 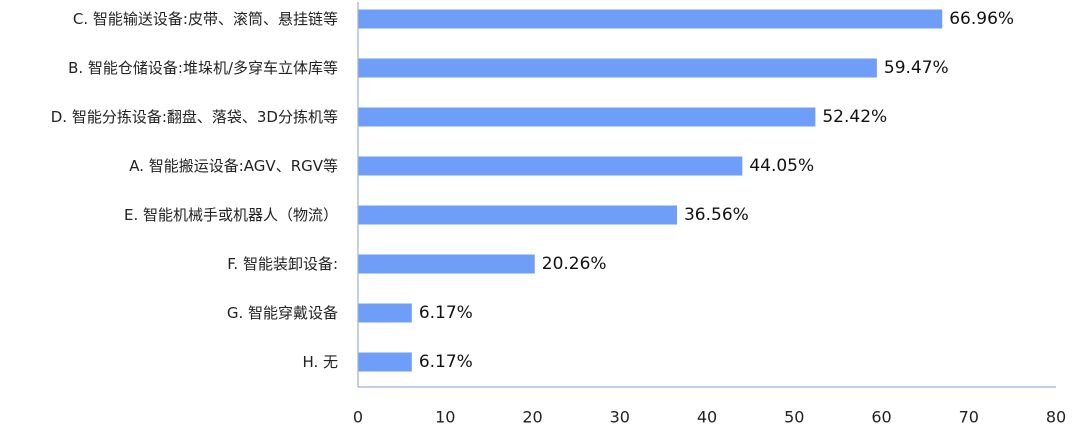 What do you see at coordinates (981, 19) in the screenshot?
I see `value-label-0: 66.96%` at bounding box center [981, 19].